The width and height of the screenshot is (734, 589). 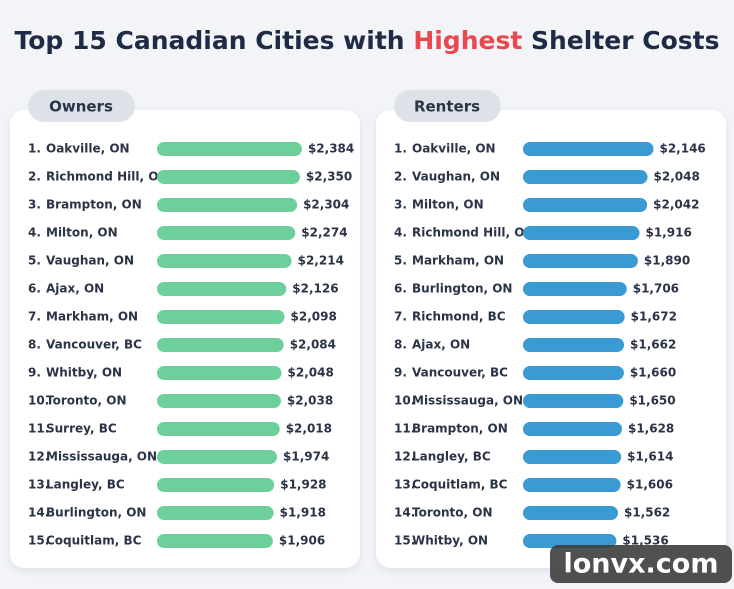 What do you see at coordinates (459, 317) in the screenshot?
I see `category-label: Richmond, BC` at bounding box center [459, 317].